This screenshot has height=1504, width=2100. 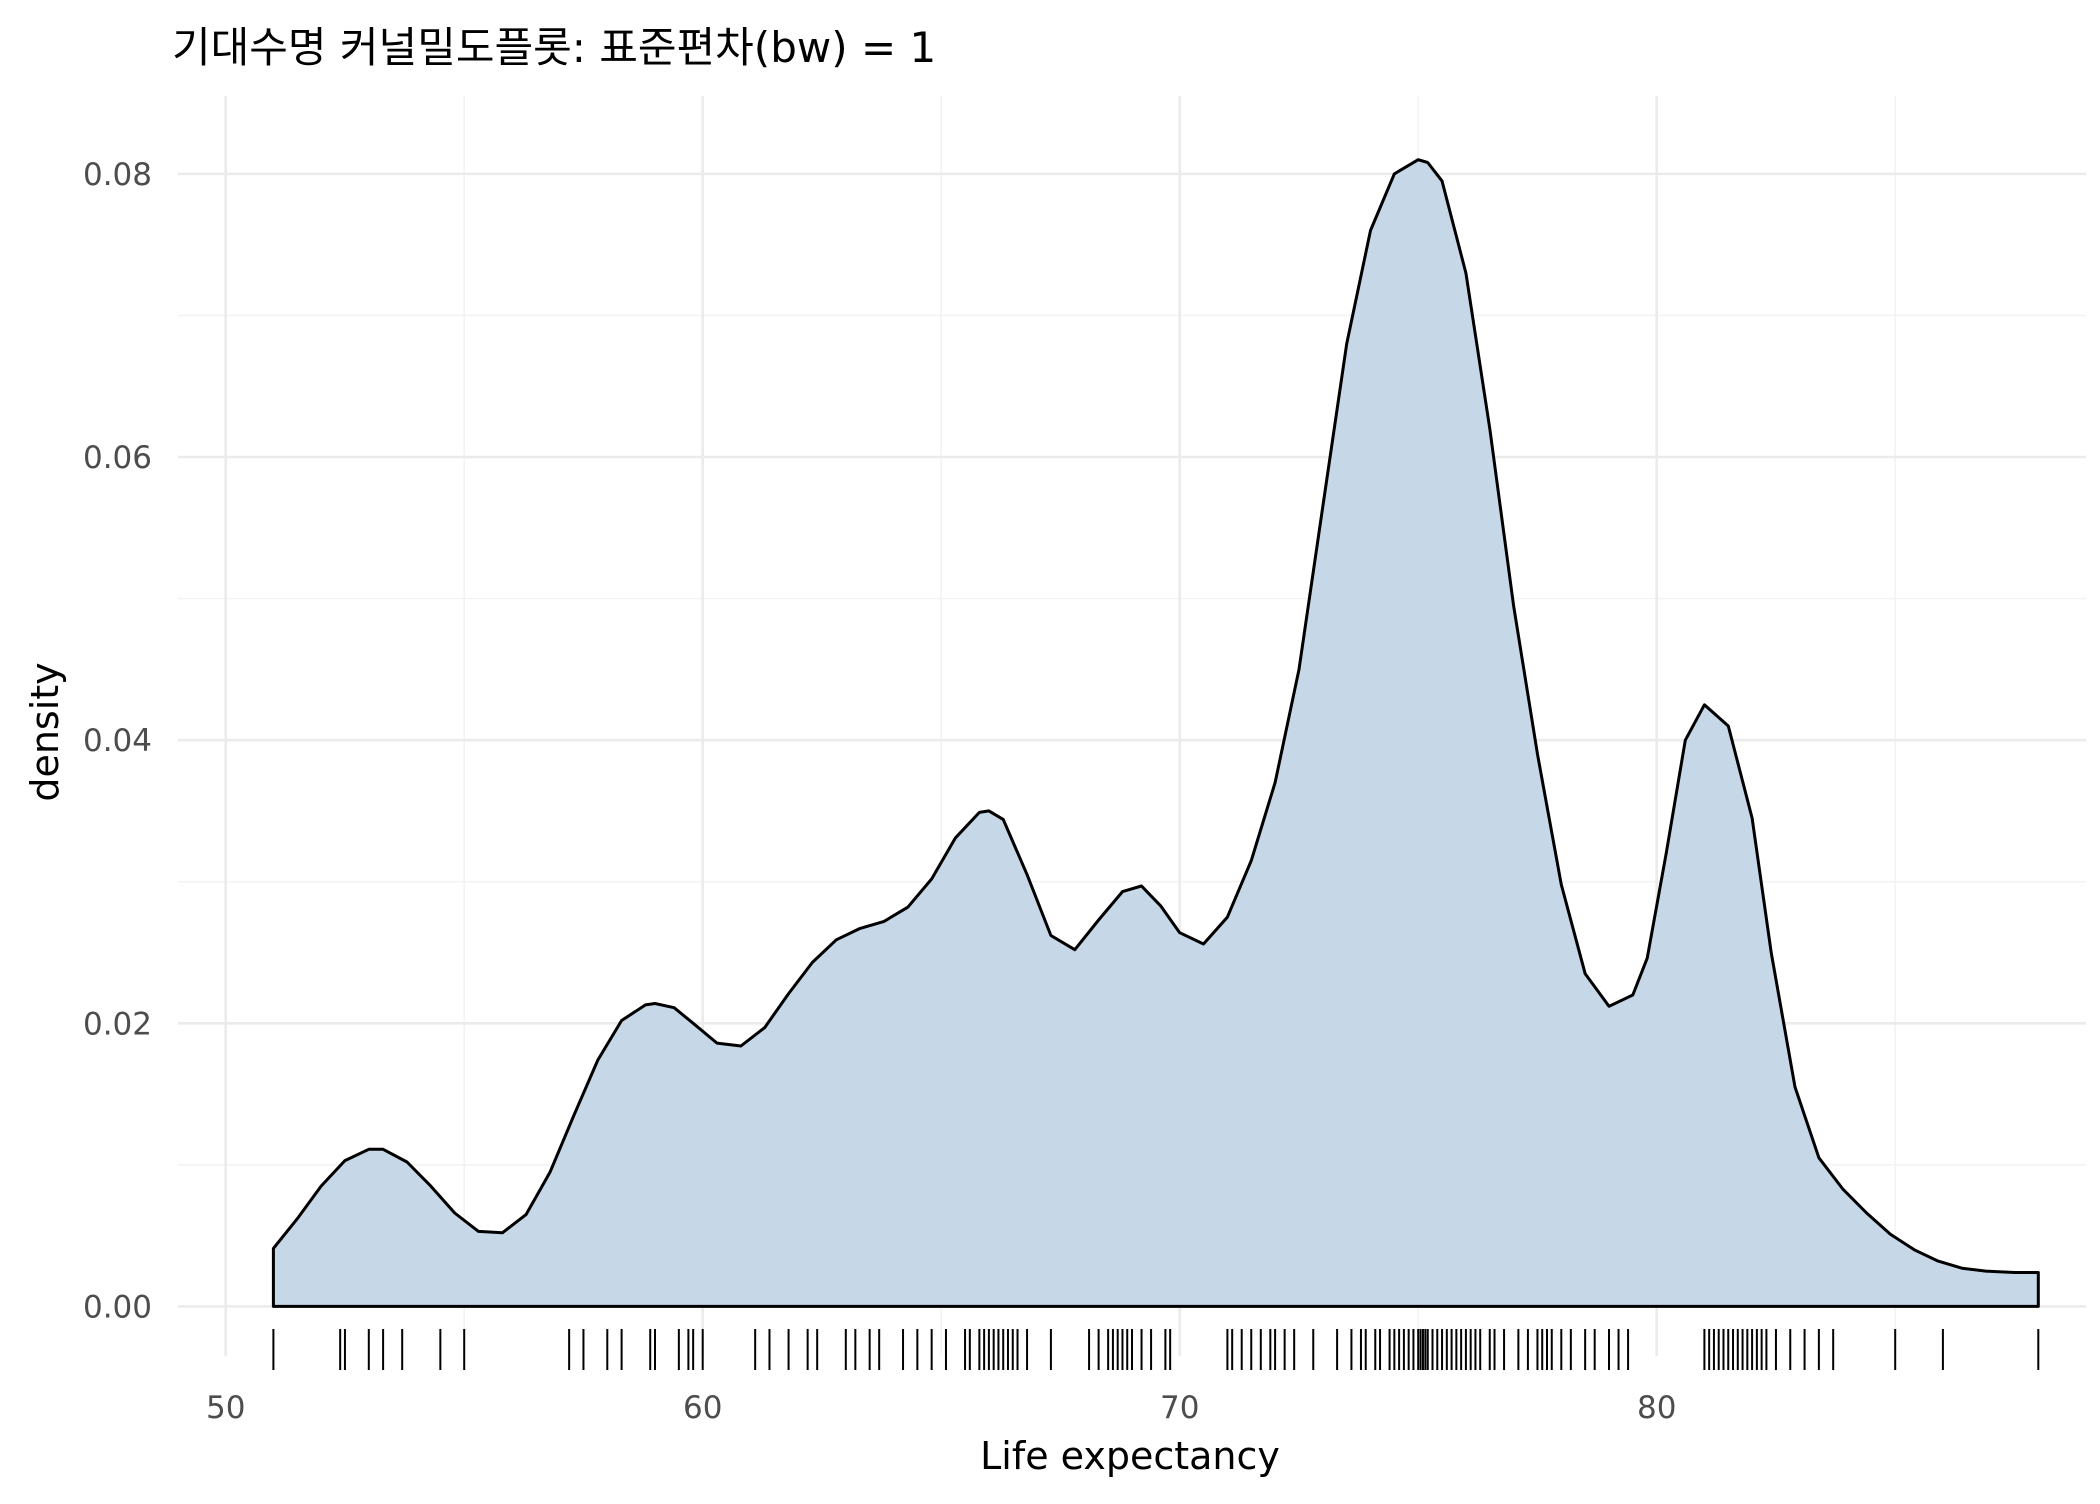 I want to click on y-tick-label: 0.00, so click(x=117, y=1307).